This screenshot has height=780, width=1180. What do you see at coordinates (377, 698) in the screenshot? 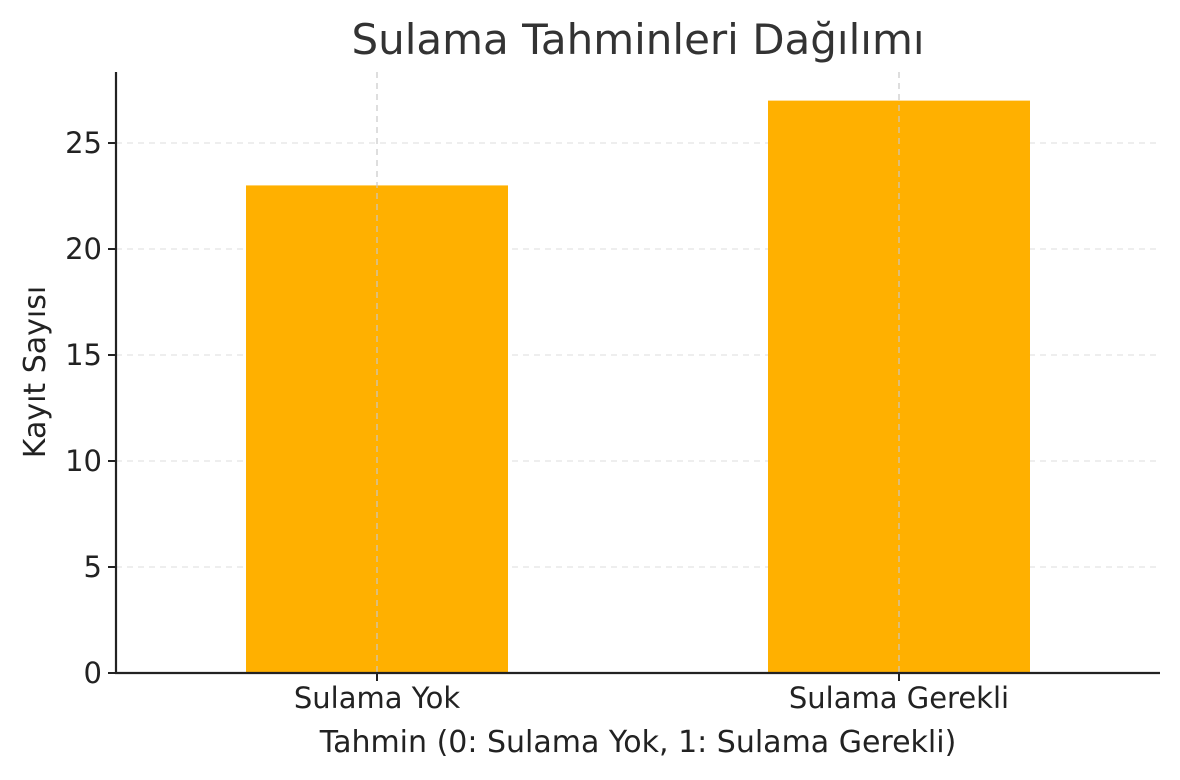
I see `x-tick-label: Sulama Yok` at bounding box center [377, 698].